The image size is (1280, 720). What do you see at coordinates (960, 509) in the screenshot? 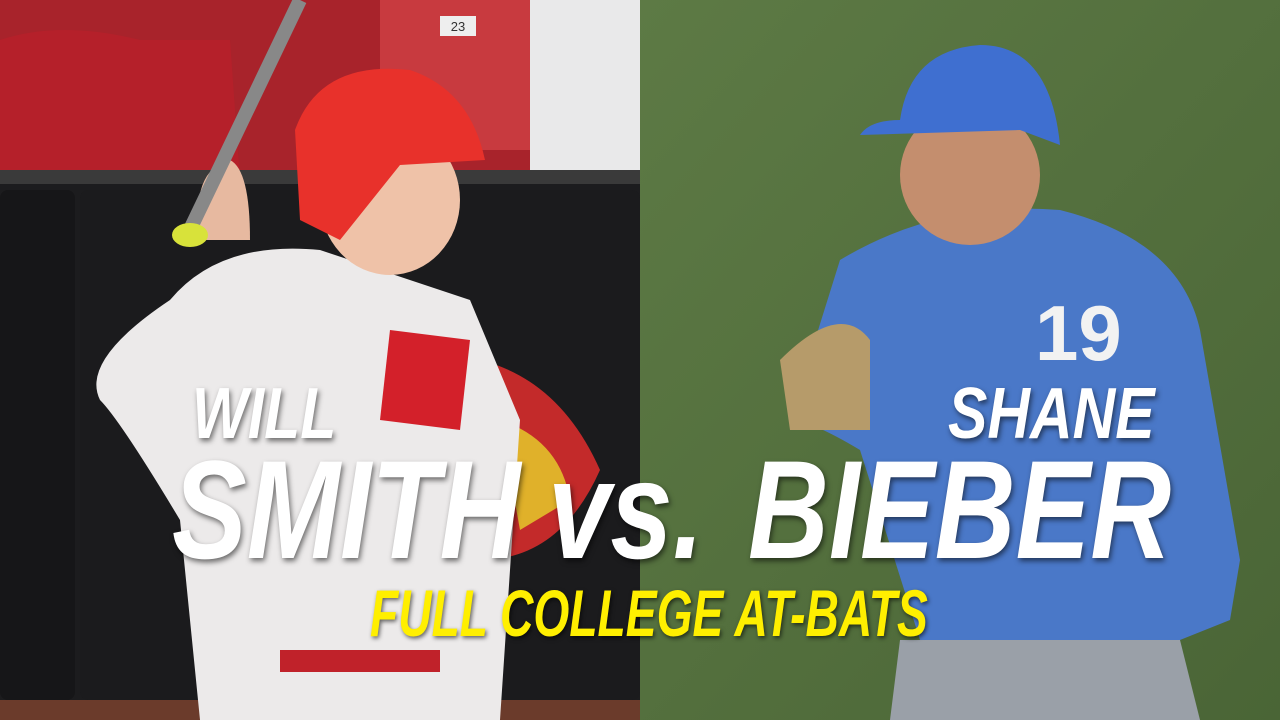
I see `right-player-last-name: BIEBER` at bounding box center [960, 509].